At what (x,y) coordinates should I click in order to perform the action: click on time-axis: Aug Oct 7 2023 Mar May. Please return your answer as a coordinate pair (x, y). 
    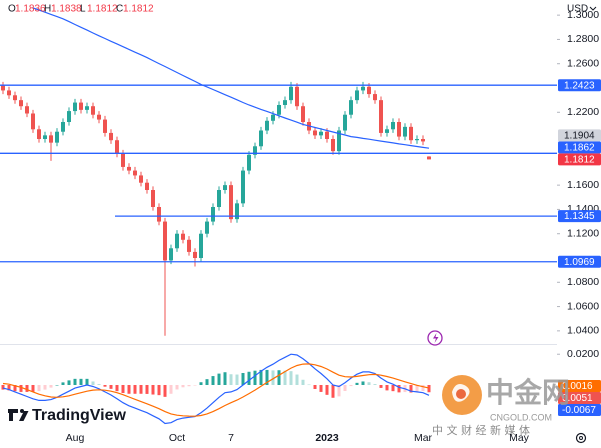
    Looking at the image, I should click on (298, 438).